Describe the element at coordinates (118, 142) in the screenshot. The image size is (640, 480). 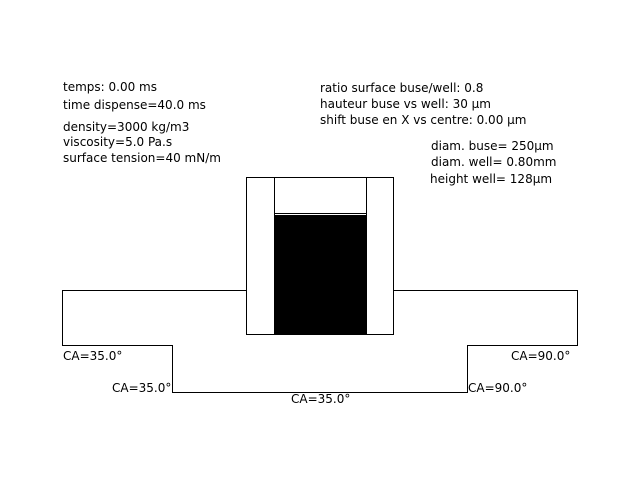
I see `viscosity-label: viscosity=5.0 Pa.s` at that location.